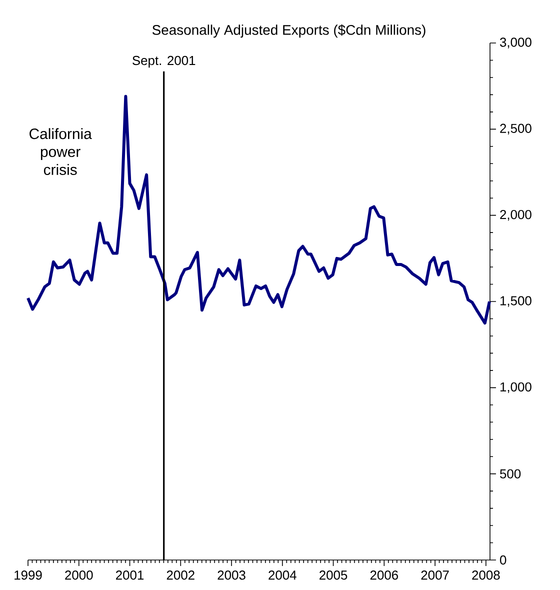  I want to click on x-tick-label: 2008, so click(486, 575).